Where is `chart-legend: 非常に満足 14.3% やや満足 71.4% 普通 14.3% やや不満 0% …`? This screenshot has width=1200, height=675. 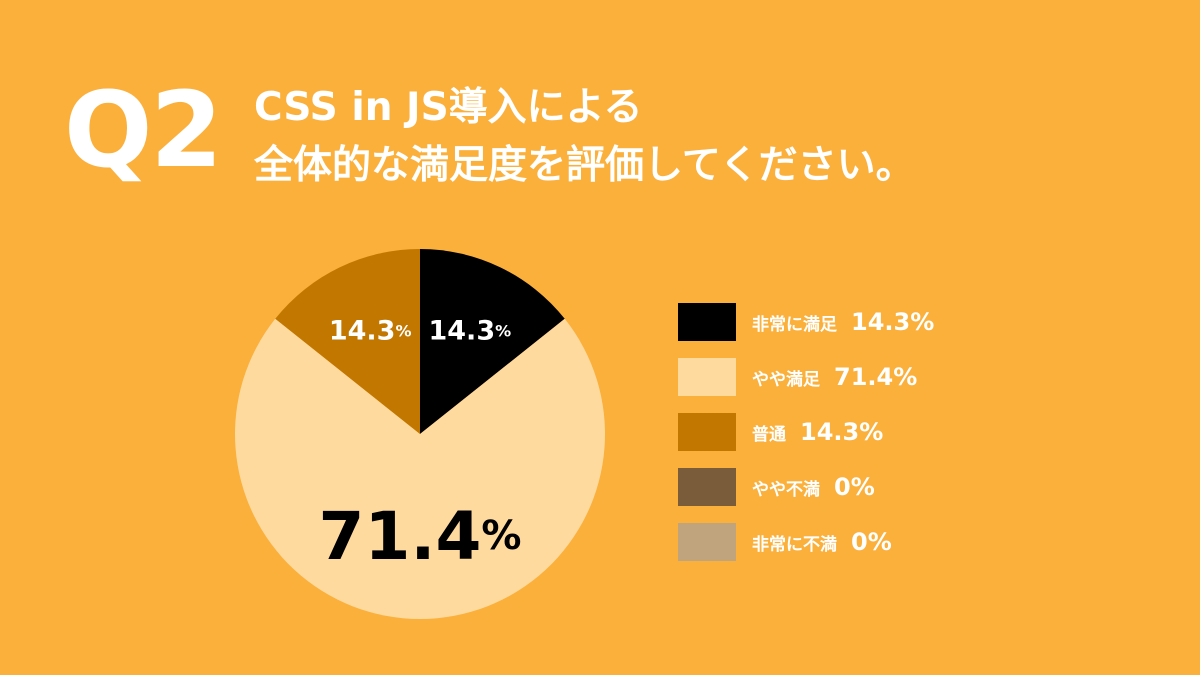 chart-legend: 非常に満足 14.3% やや満足 71.4% 普通 14.3% やや不満 0% … is located at coordinates (806, 437).